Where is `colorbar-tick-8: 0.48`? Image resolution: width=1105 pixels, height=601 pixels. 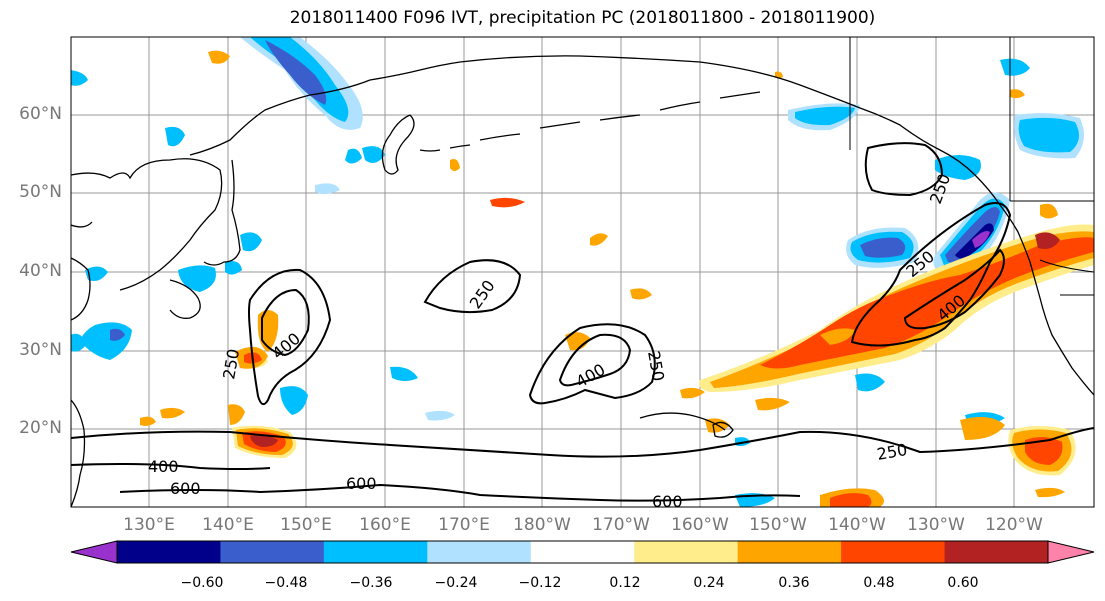 colorbar-tick-8: 0.48 is located at coordinates (879, 583).